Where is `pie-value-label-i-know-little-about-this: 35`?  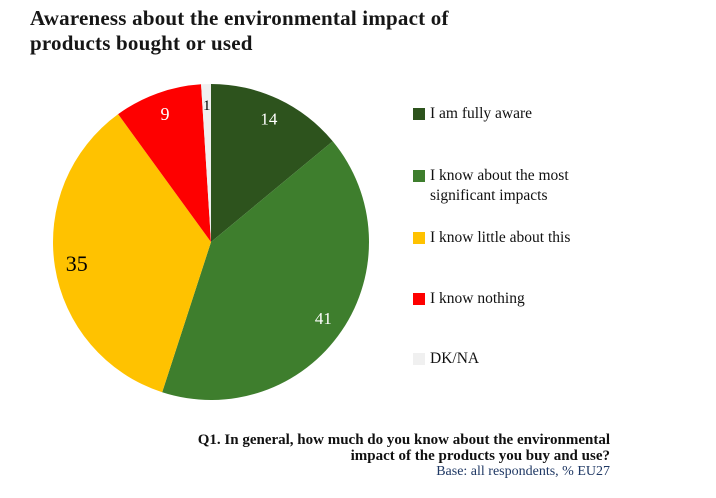
pie-value-label-i-know-little-about-this: 35 is located at coordinates (77, 263).